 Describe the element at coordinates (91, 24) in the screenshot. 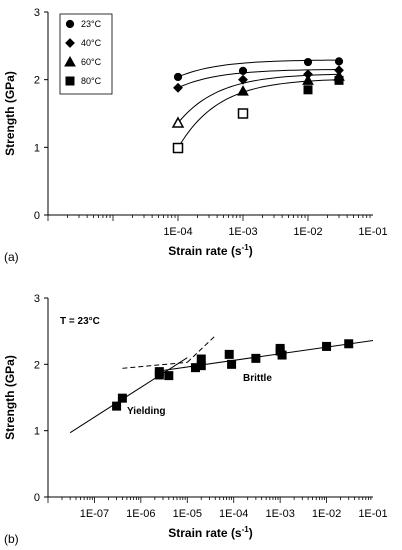

I see `legend-label: 23°C` at that location.